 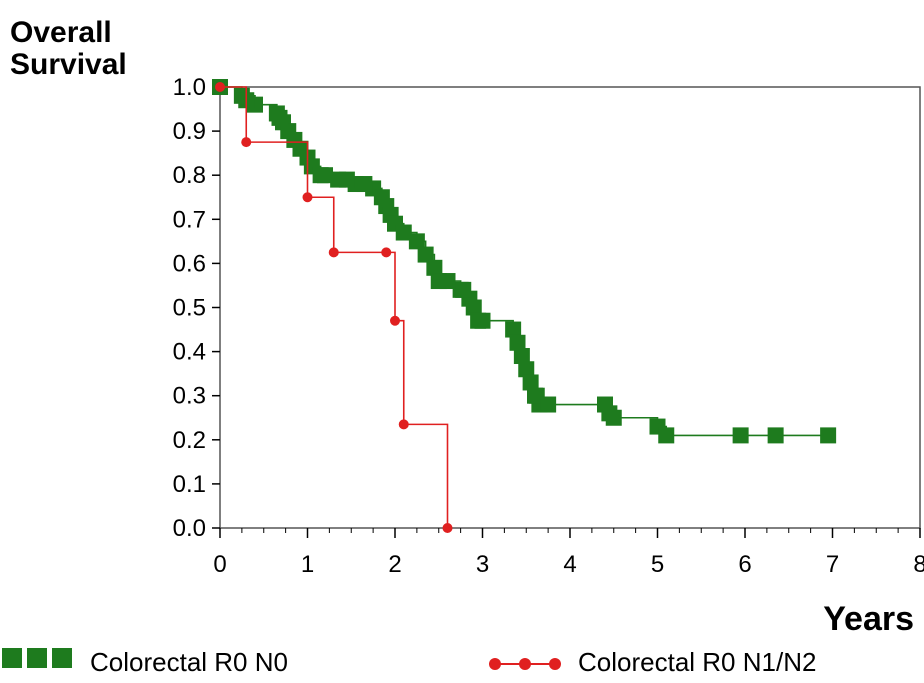 I want to click on legend-label-r0-n0: Colorectal R0 N0, so click(x=189, y=662).